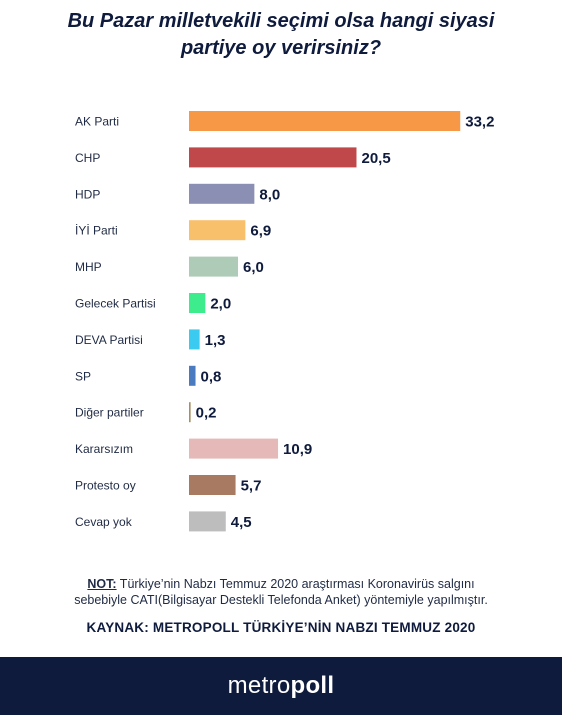  I want to click on value-label-kararsizim: 10,9, so click(297, 449).